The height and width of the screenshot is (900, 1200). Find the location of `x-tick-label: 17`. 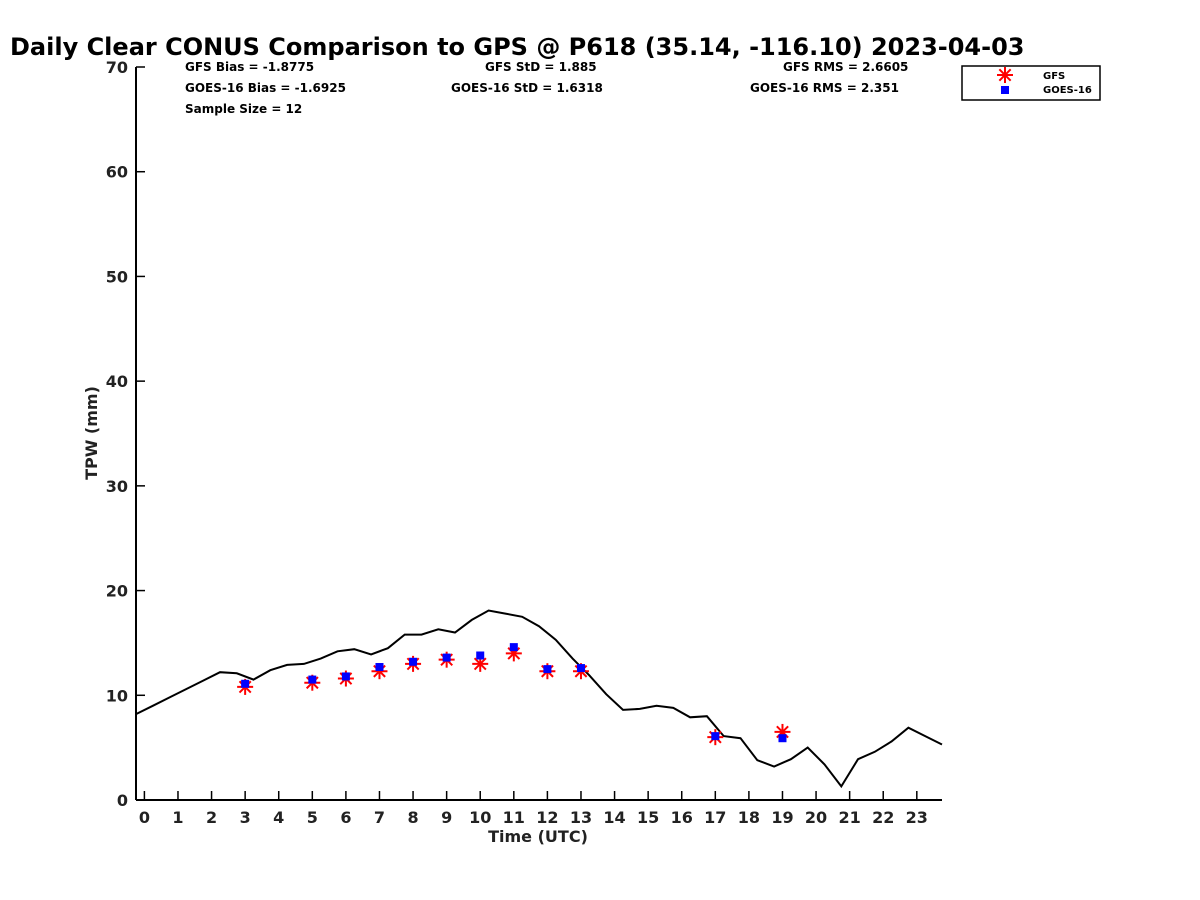

x-tick-label: 17 is located at coordinates (715, 817).